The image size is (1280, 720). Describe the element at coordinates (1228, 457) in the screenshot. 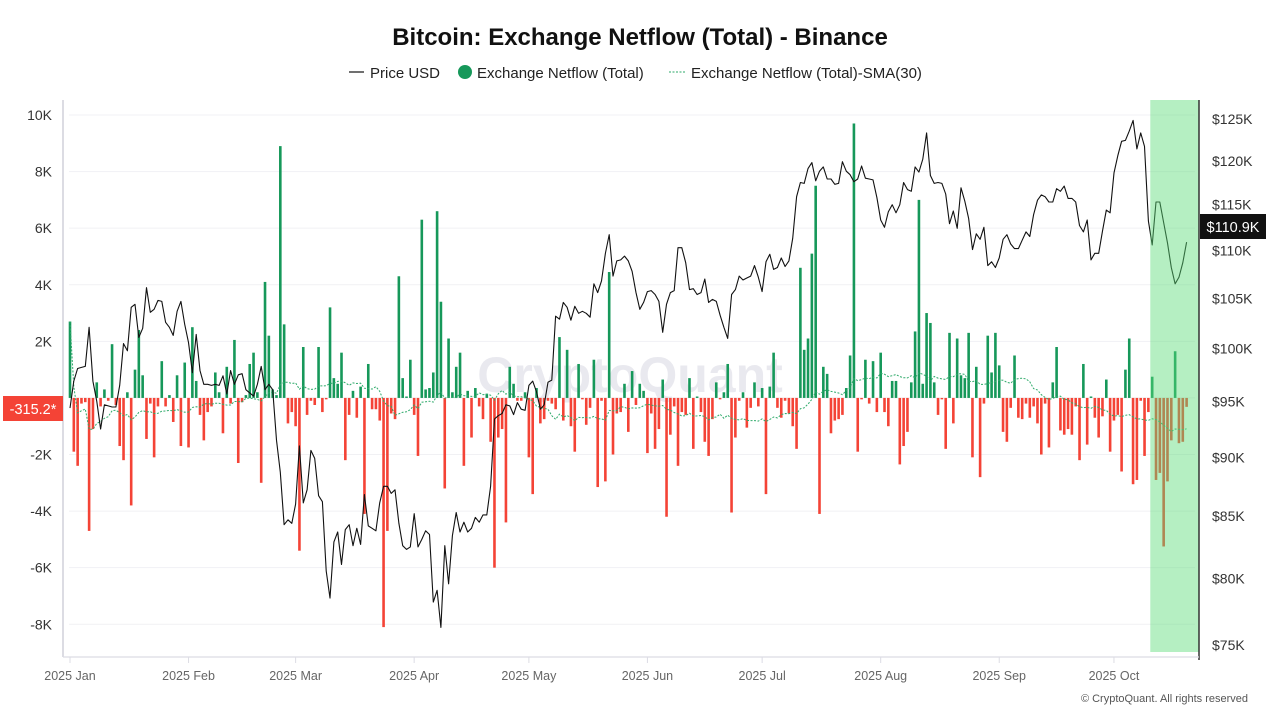

I see `right-tick-label: $90K` at that location.